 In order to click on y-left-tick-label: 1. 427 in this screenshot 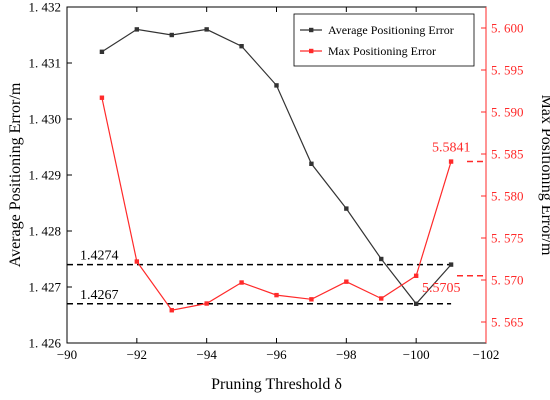, I will do `click(45, 287)`.